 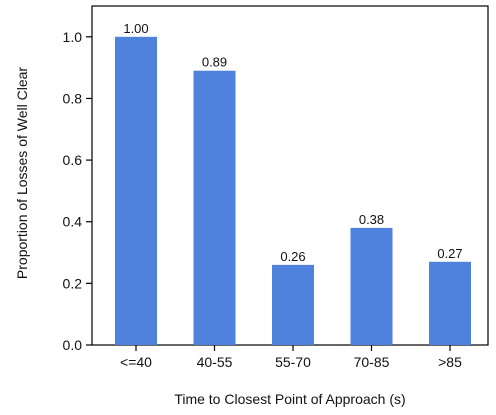 I want to click on y-tick-label: 0.2, so click(x=73, y=283).